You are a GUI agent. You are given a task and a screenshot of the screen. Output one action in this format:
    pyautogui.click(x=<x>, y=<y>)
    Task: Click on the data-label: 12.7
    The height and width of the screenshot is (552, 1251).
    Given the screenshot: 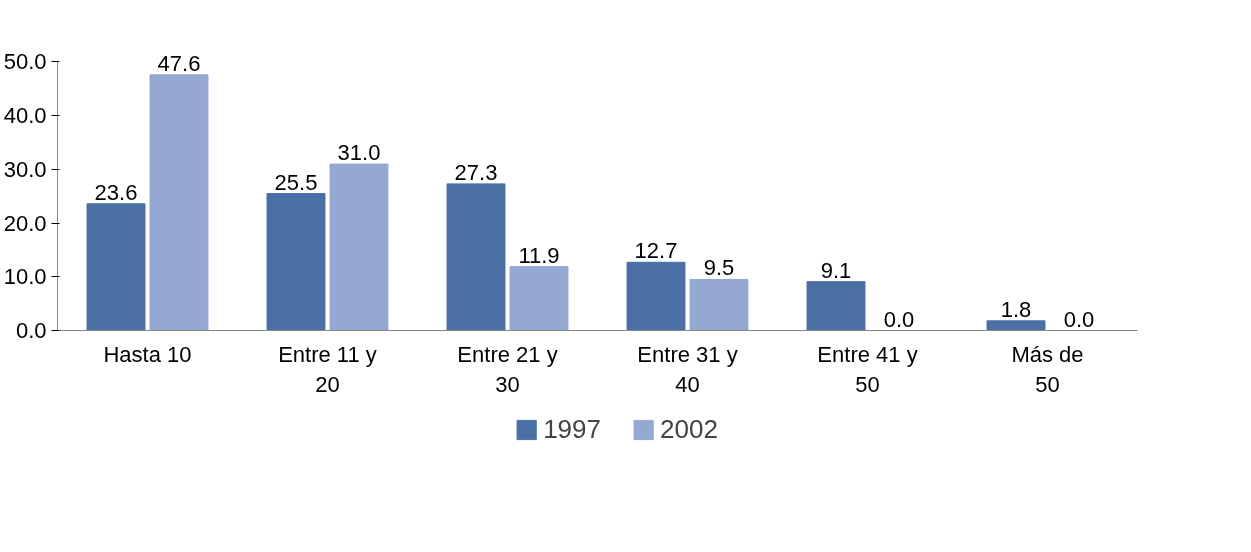 What is the action you would take?
    pyautogui.click(x=656, y=251)
    